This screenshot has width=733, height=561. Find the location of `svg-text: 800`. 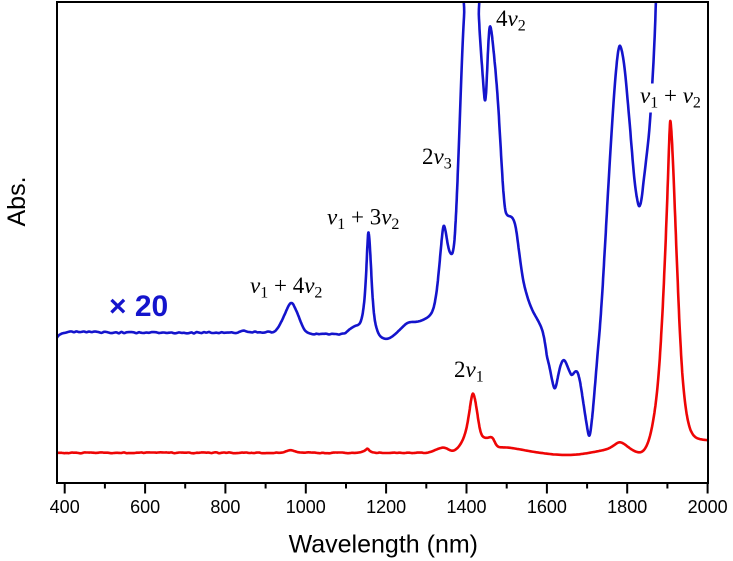

svg-text: 800 is located at coordinates (225, 507).